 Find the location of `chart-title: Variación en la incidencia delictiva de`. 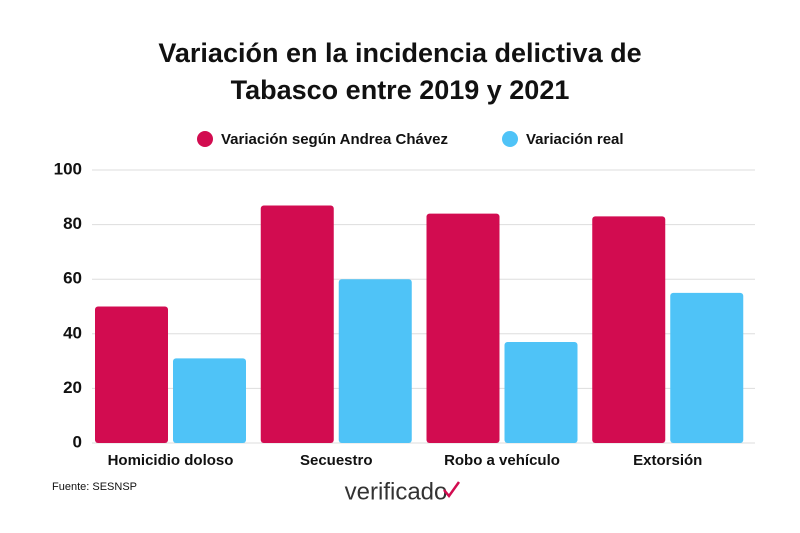

chart-title: Variación en la incidencia delictiva de is located at coordinates (399, 53).